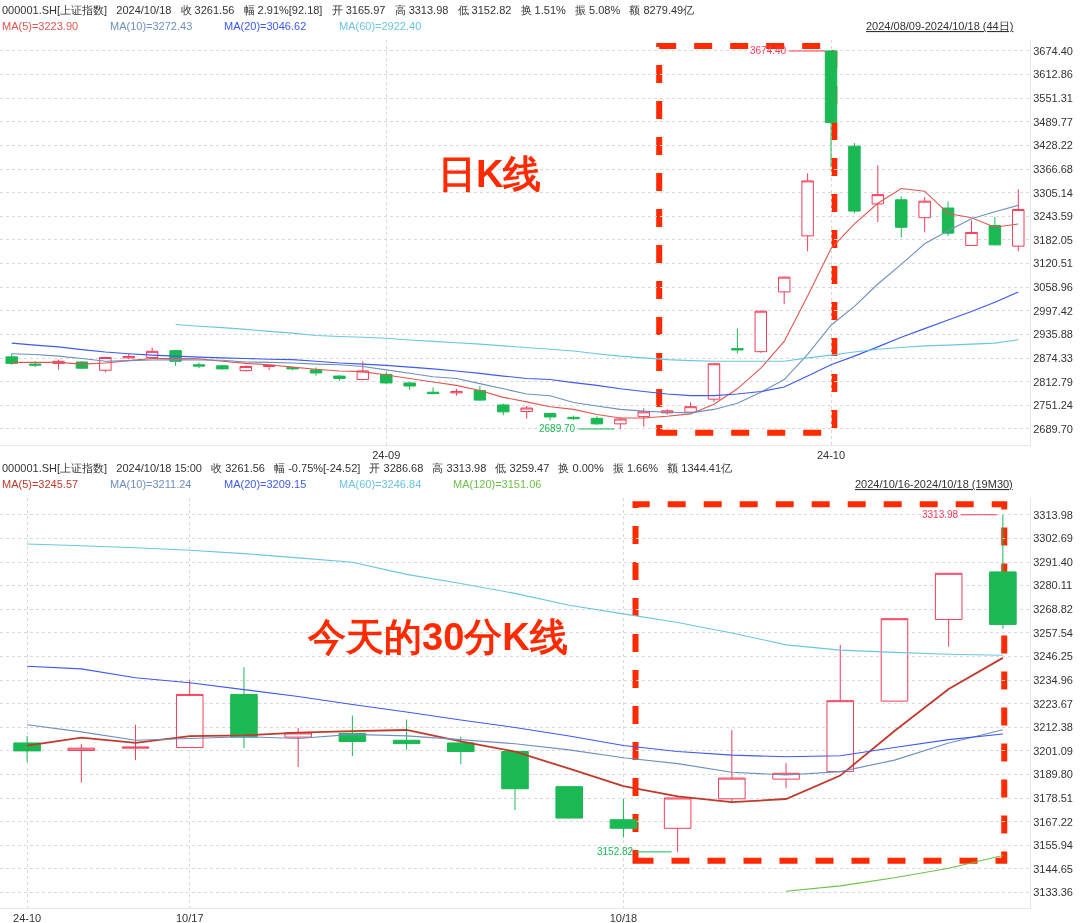 Image resolution: width=1080 pixels, height=923 pixels. I want to click on y-tick-label: 3178.51, so click(1053, 798).